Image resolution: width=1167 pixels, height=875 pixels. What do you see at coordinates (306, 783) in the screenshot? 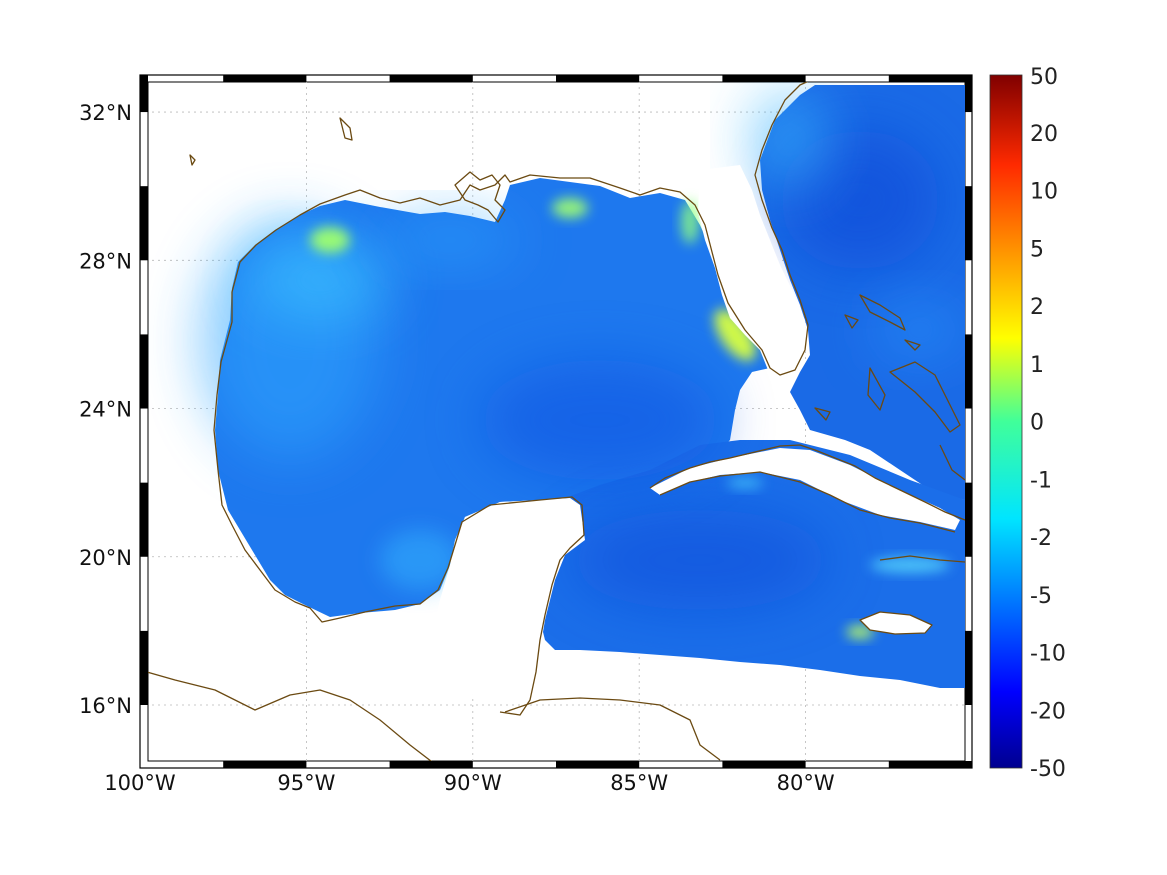
I see `lon-tick-label-1: 95°W` at bounding box center [306, 783].